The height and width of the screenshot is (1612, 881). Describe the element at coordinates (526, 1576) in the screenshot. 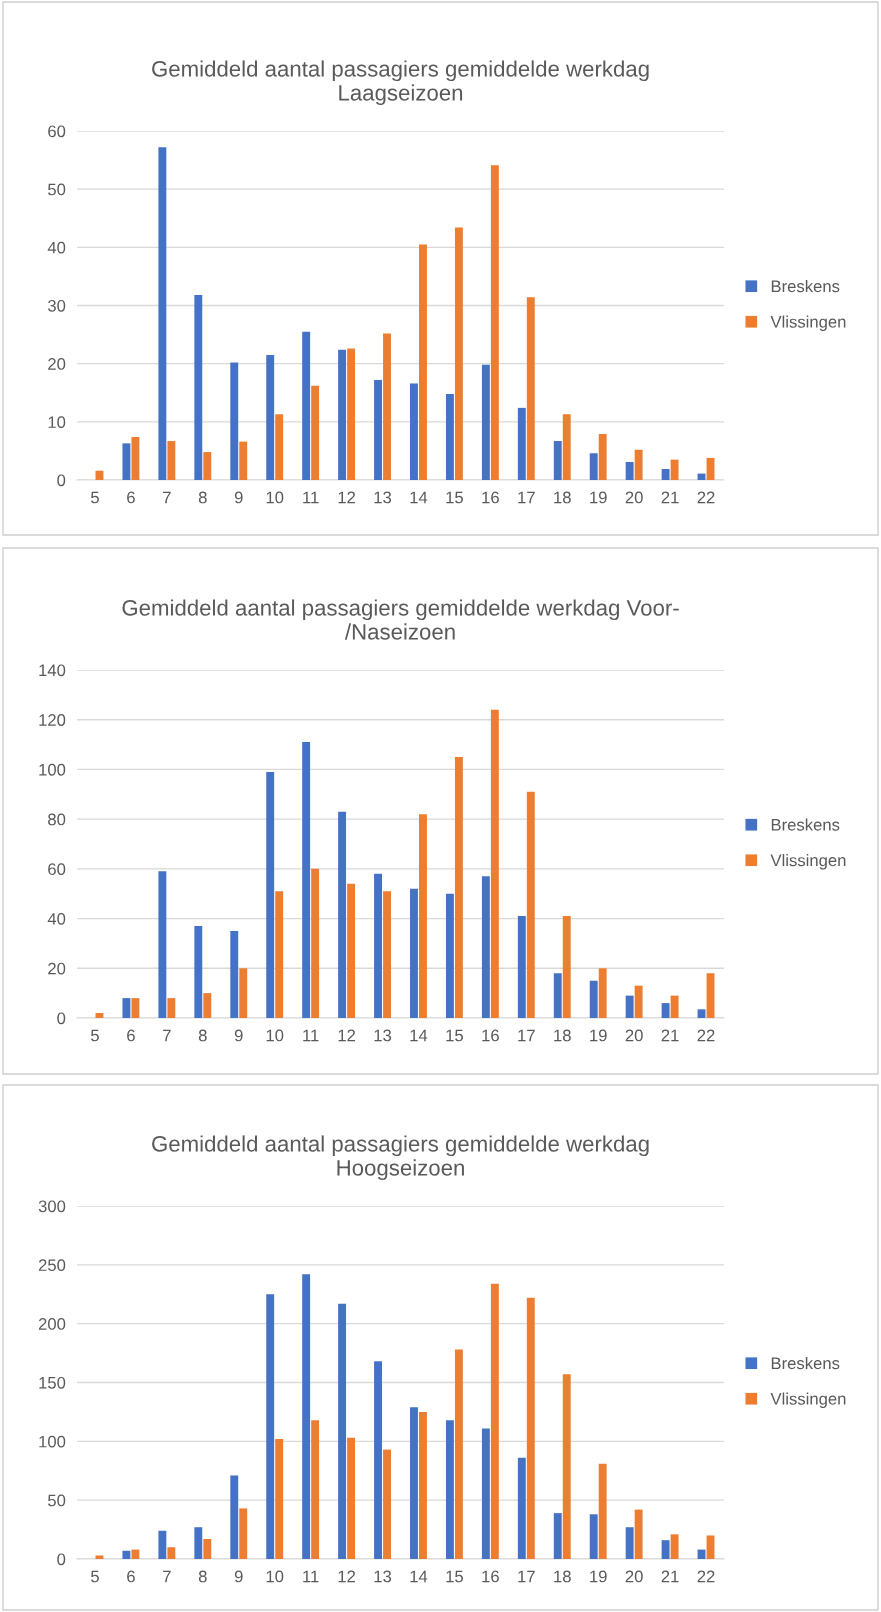

I see `x-tick-label: 17` at that location.